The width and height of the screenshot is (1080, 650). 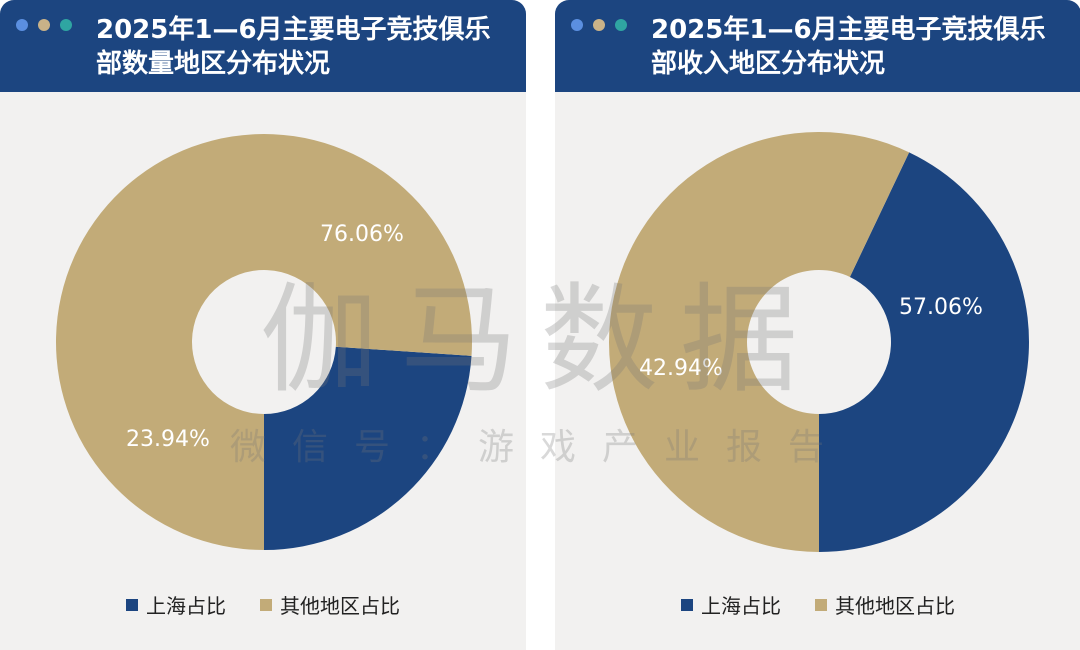 I want to click on data-label: 23.94%, so click(x=168, y=439).